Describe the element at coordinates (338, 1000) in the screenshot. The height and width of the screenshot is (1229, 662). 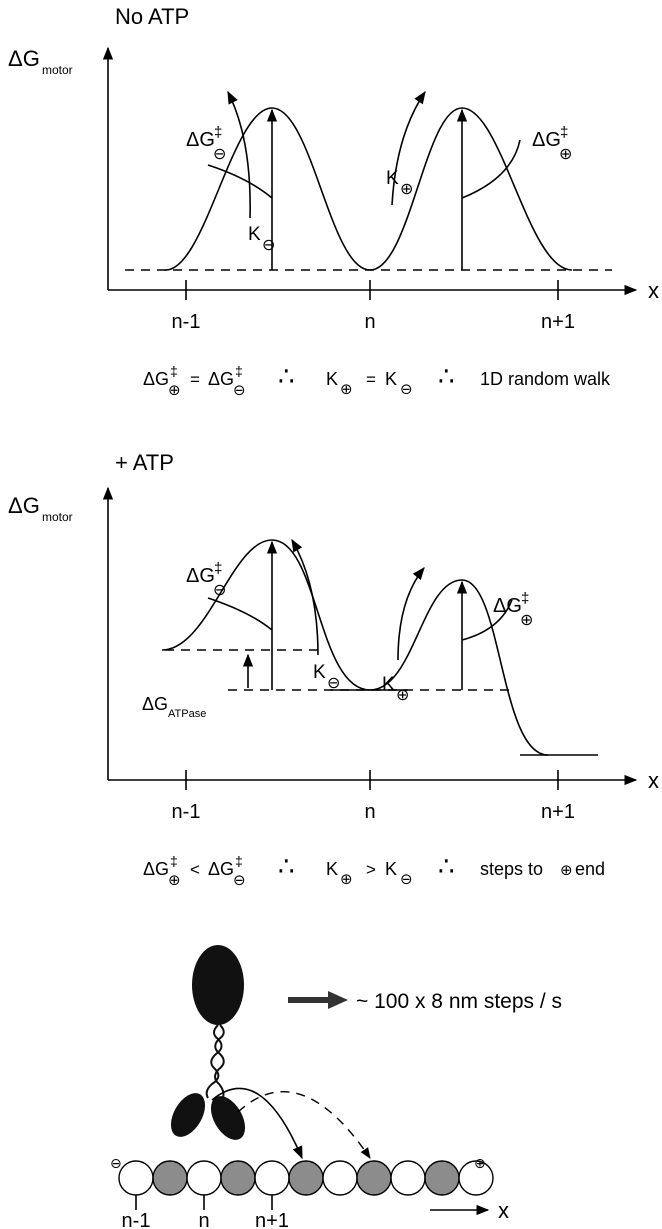
I see `big-arrow-head` at that location.